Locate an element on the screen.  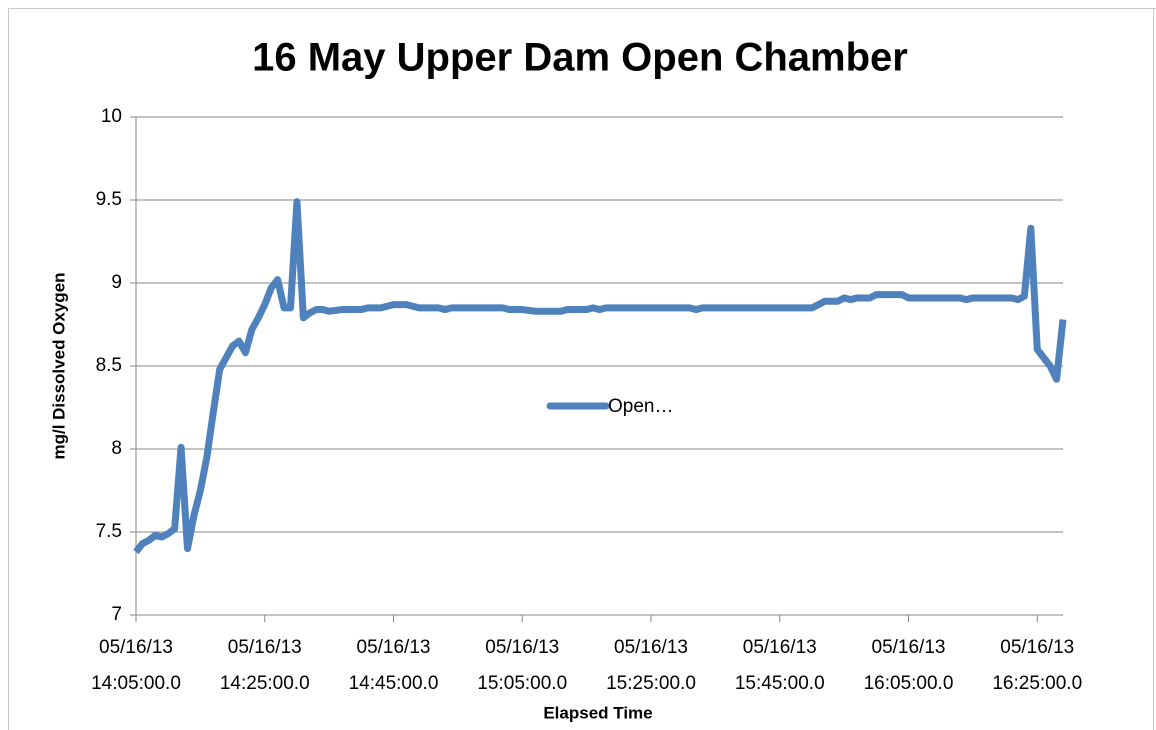
x-tick-label: 05/16/13 16:05:00.0 is located at coordinates (908, 665).